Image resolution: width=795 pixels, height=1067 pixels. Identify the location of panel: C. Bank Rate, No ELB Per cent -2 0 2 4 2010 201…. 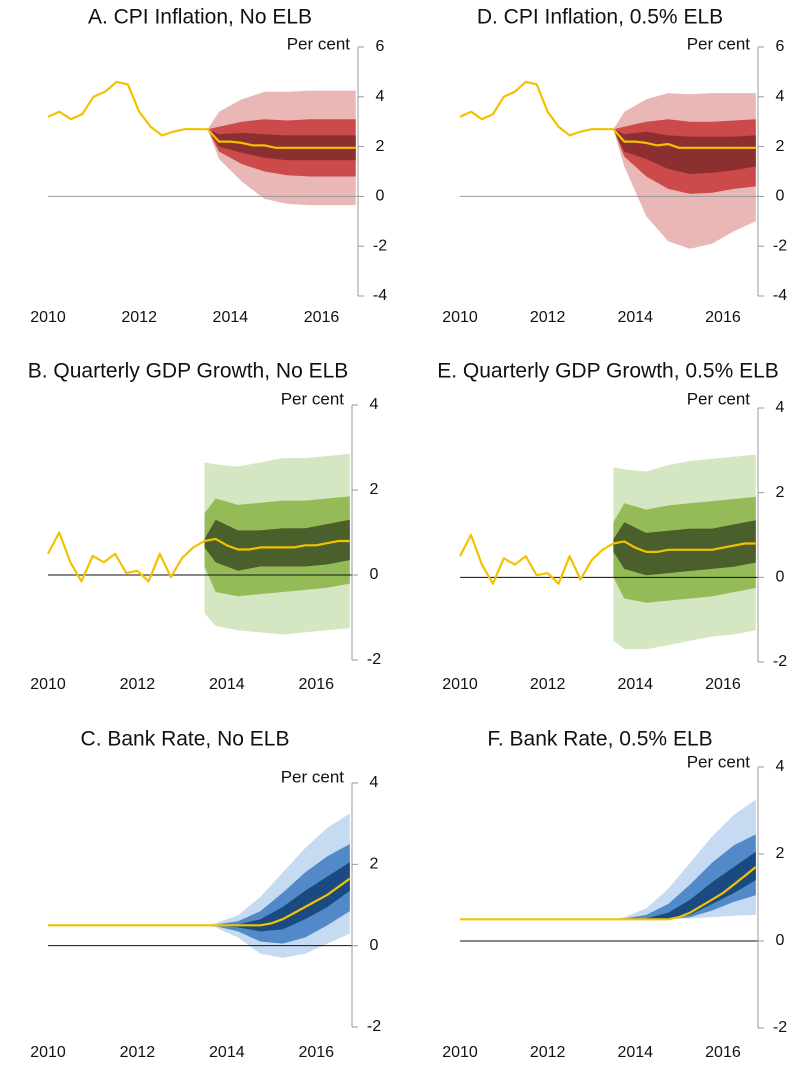
(205, 895).